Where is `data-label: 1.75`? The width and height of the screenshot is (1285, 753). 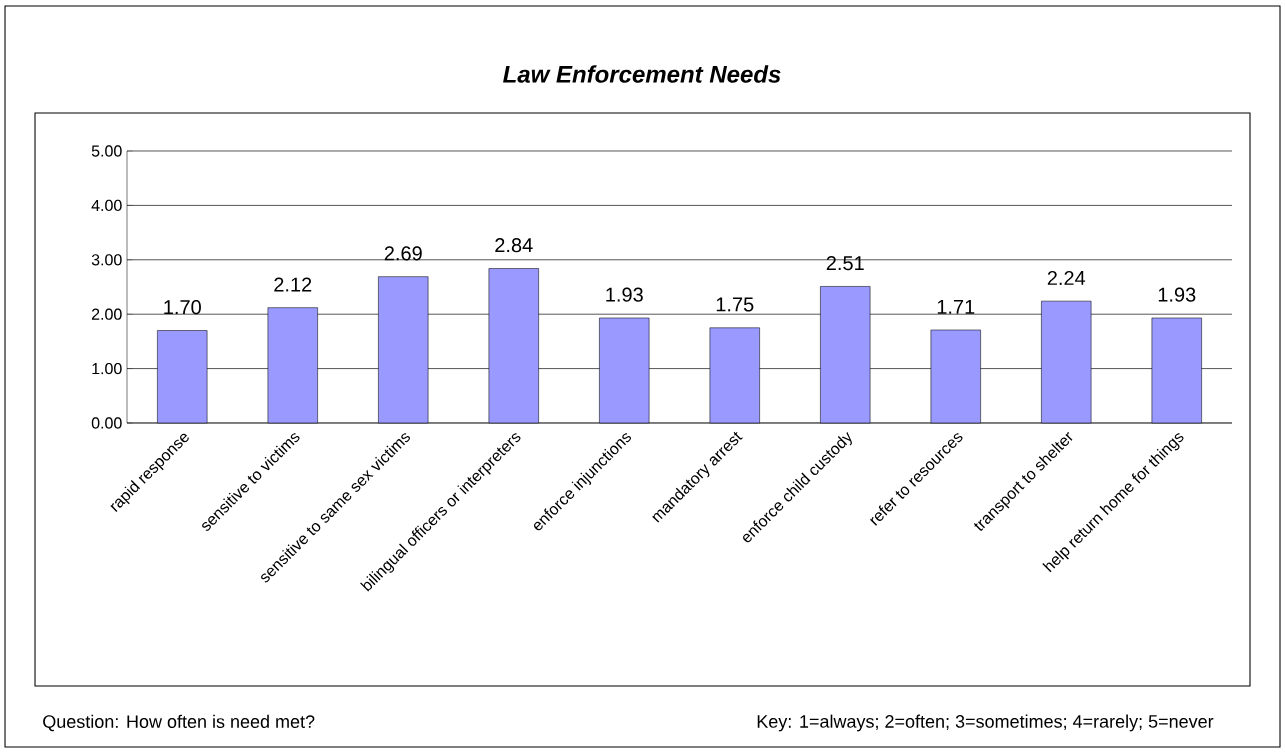 data-label: 1.75 is located at coordinates (735, 304).